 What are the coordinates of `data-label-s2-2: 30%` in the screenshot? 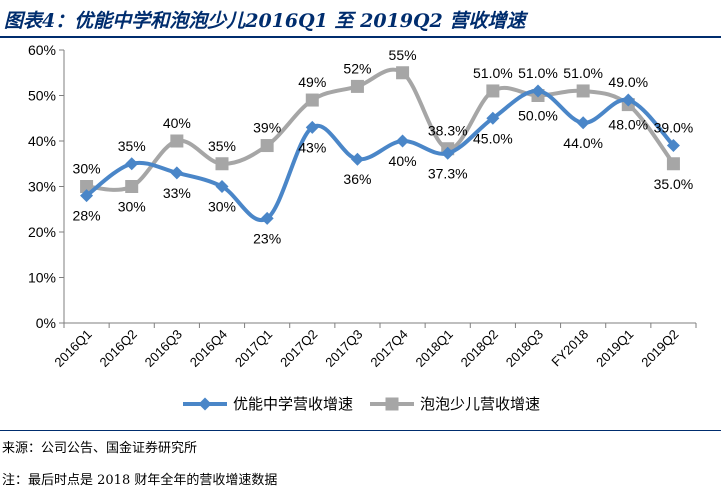 It's located at (132, 207).